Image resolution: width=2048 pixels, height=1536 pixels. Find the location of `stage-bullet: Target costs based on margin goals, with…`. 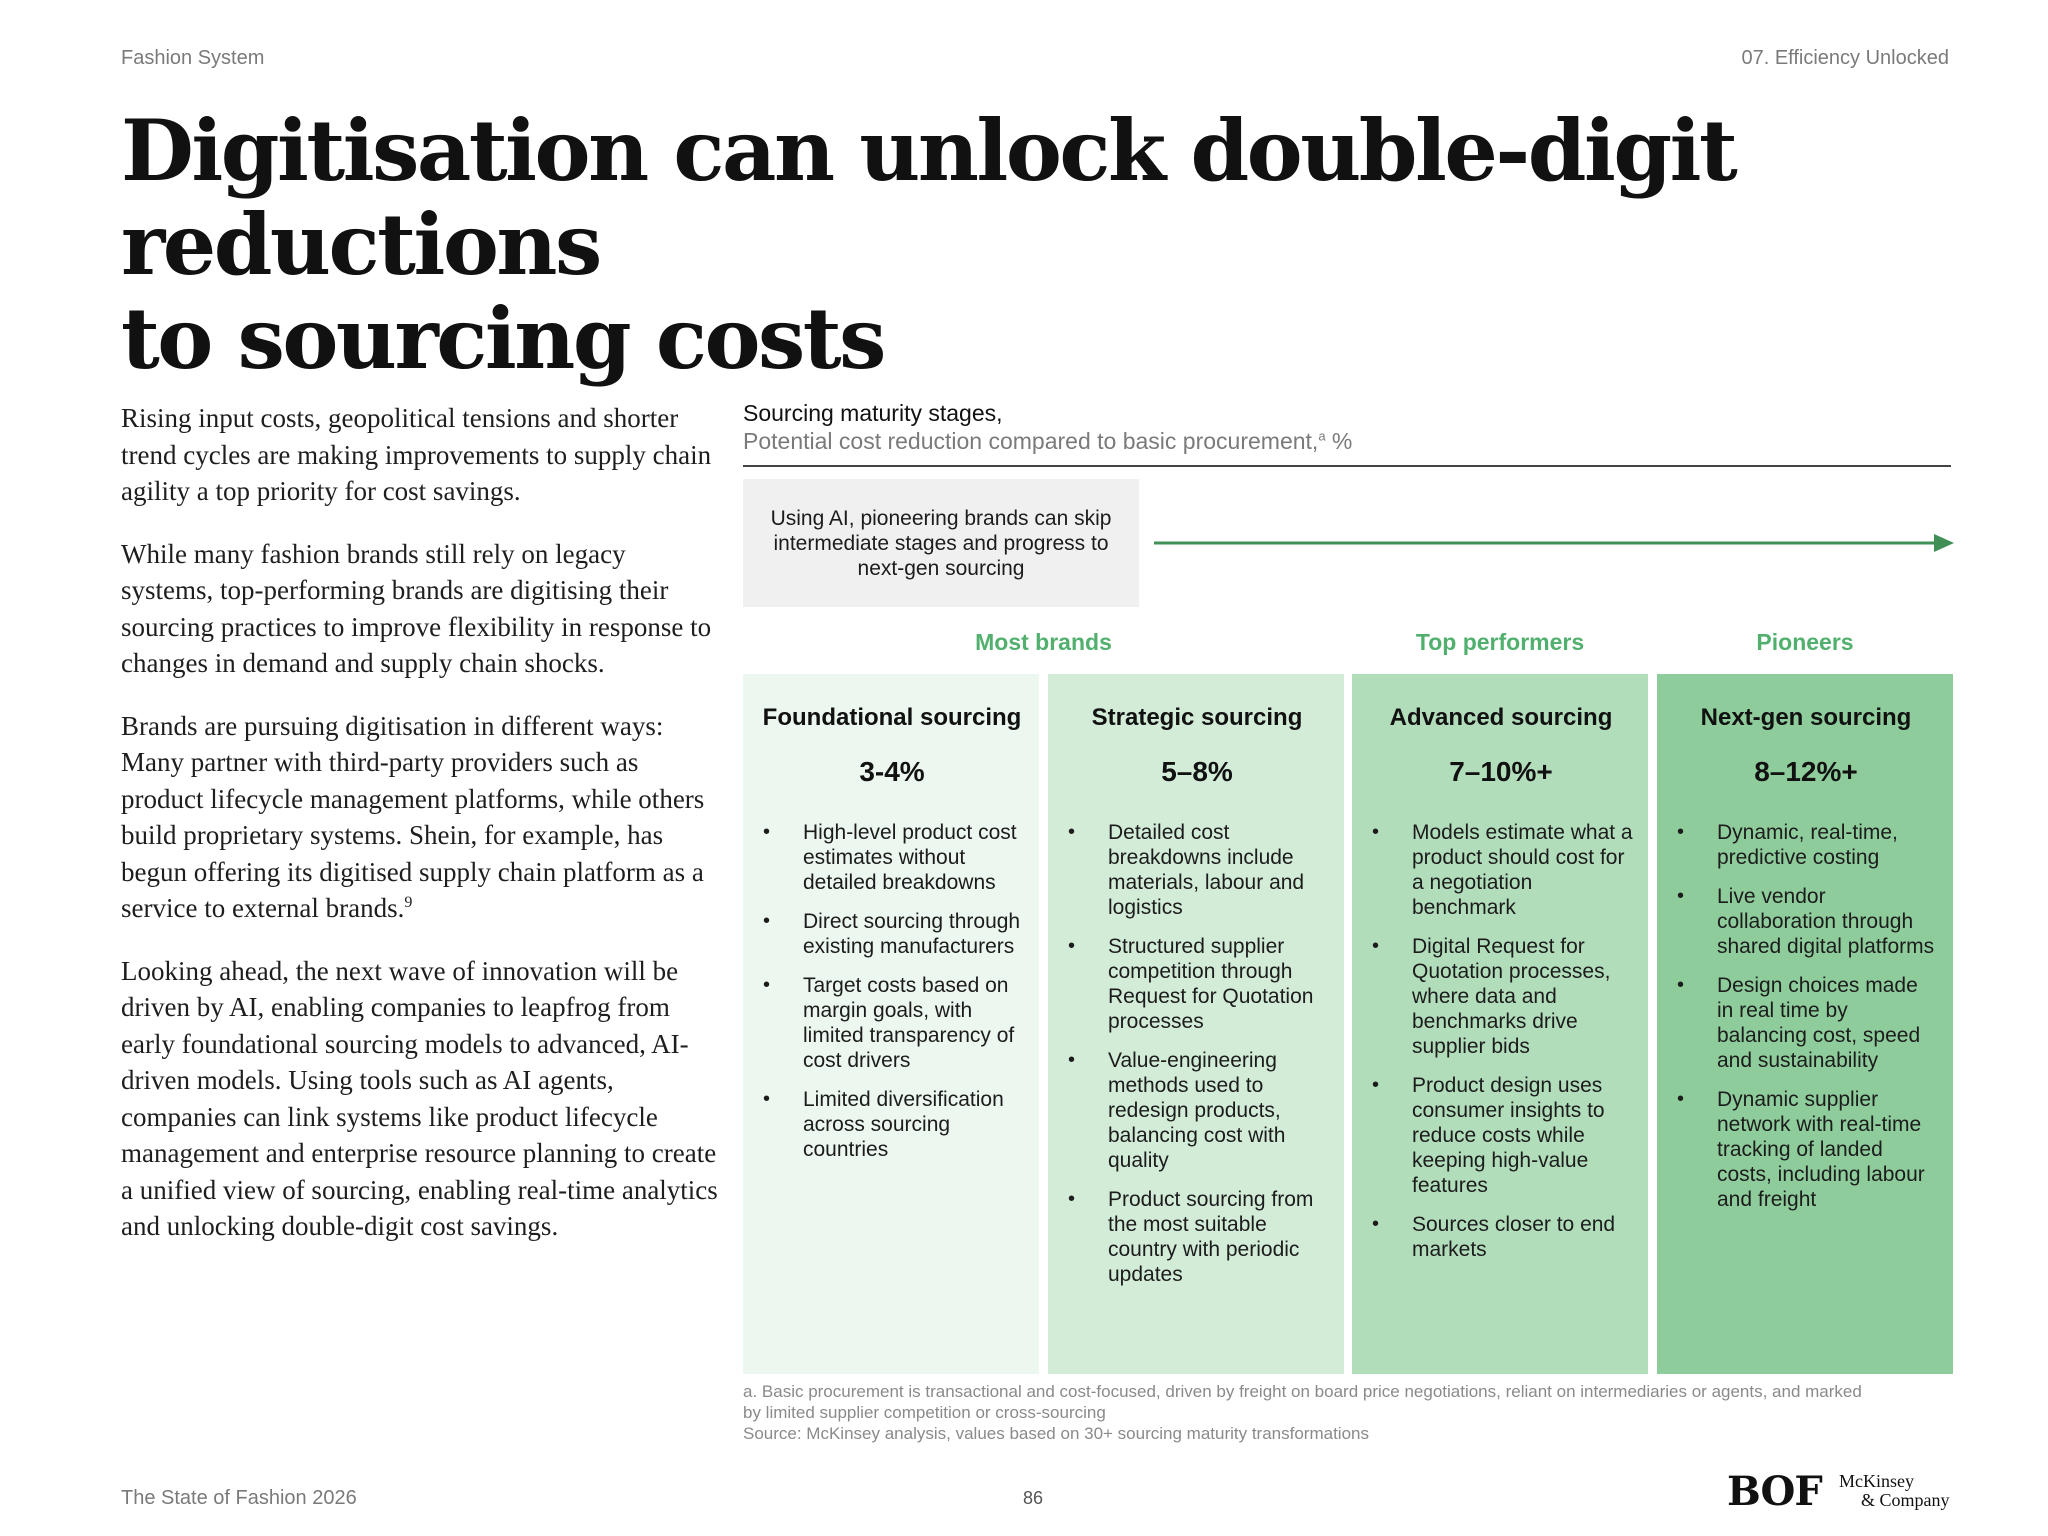

stage-bullet: Target costs based on margin goals, with… is located at coordinates (892, 1023).